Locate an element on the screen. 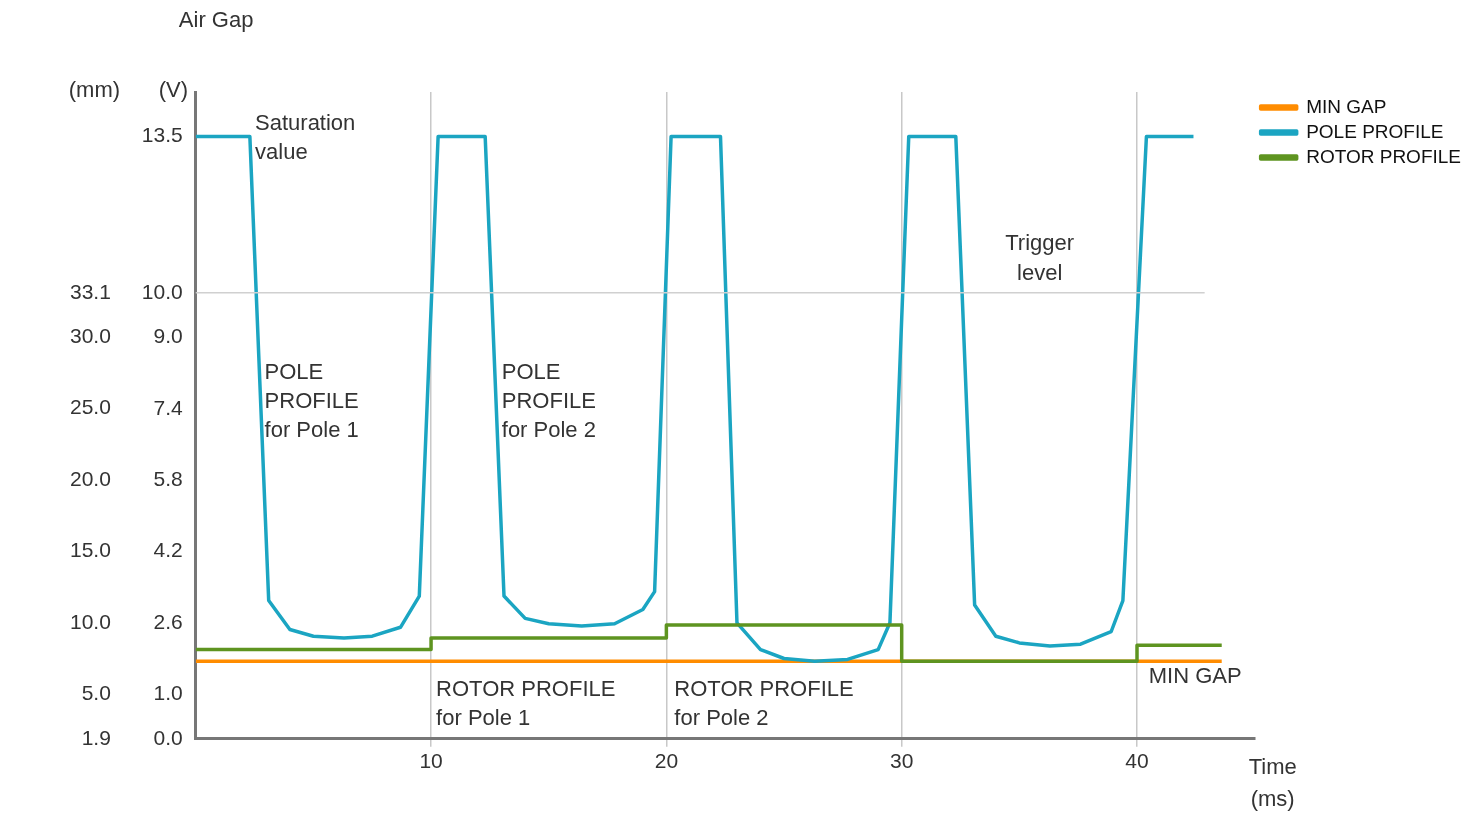  y-tick-label: 4.2 is located at coordinates (168, 550).